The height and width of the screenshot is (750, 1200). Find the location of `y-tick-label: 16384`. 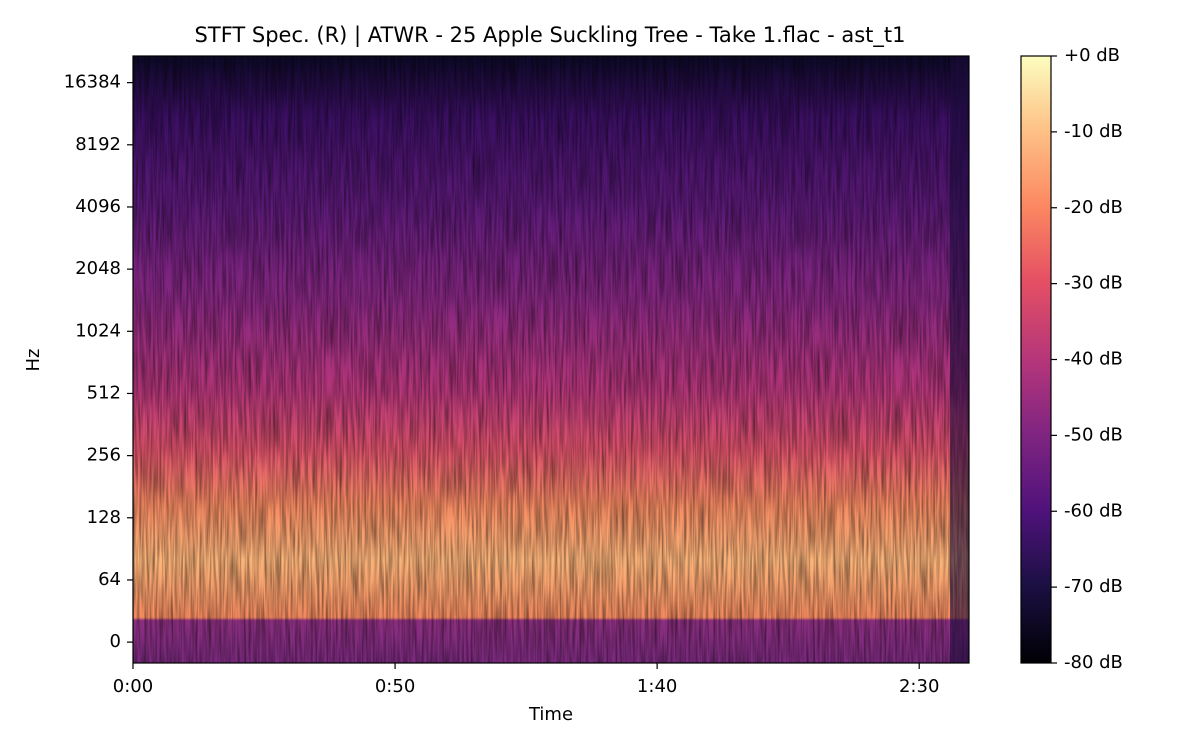

y-tick-label: 16384 is located at coordinates (92, 82).